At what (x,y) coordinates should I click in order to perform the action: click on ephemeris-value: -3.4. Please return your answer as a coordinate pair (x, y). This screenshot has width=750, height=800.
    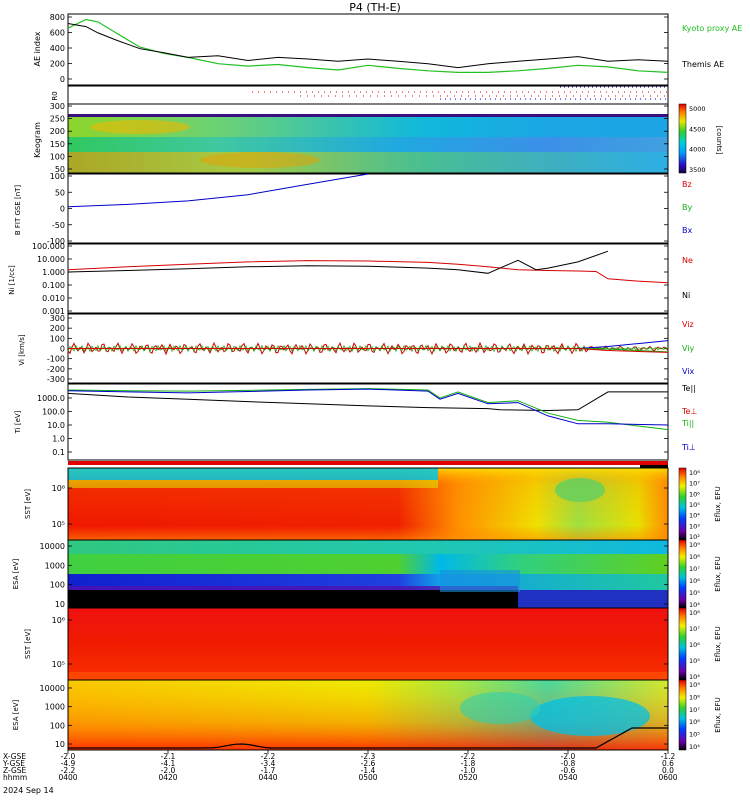
    Looking at the image, I should click on (268, 763).